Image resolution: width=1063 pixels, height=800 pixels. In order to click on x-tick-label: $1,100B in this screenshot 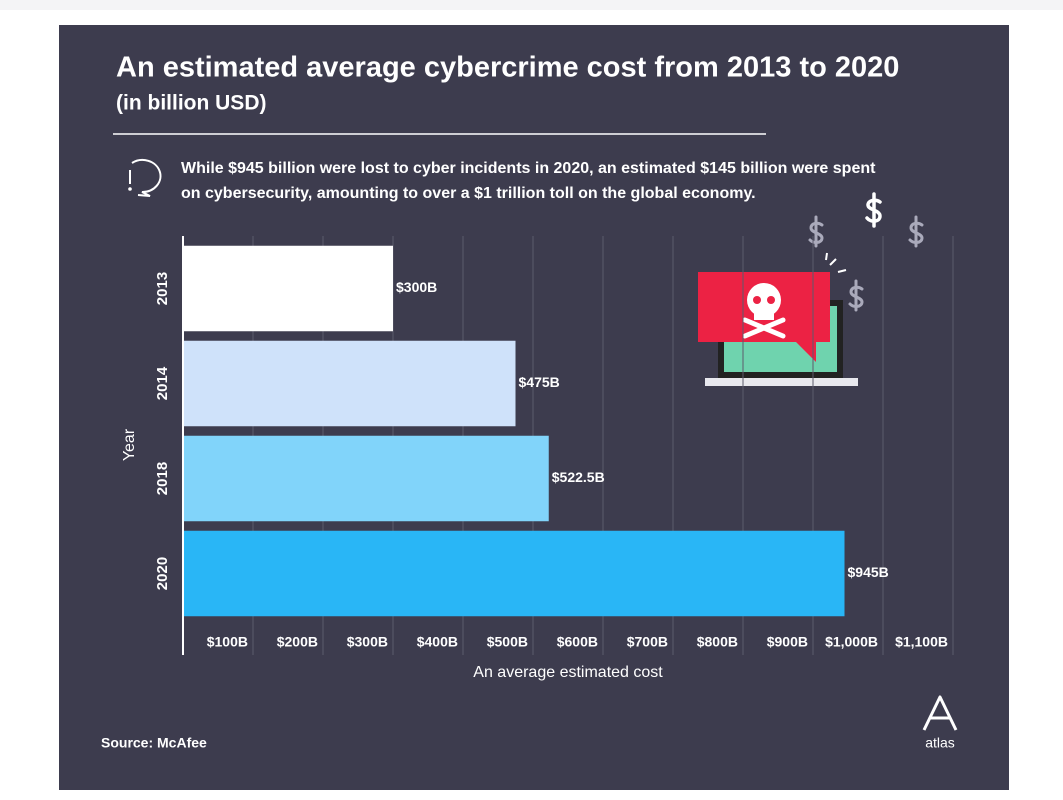, I will do `click(921, 642)`.